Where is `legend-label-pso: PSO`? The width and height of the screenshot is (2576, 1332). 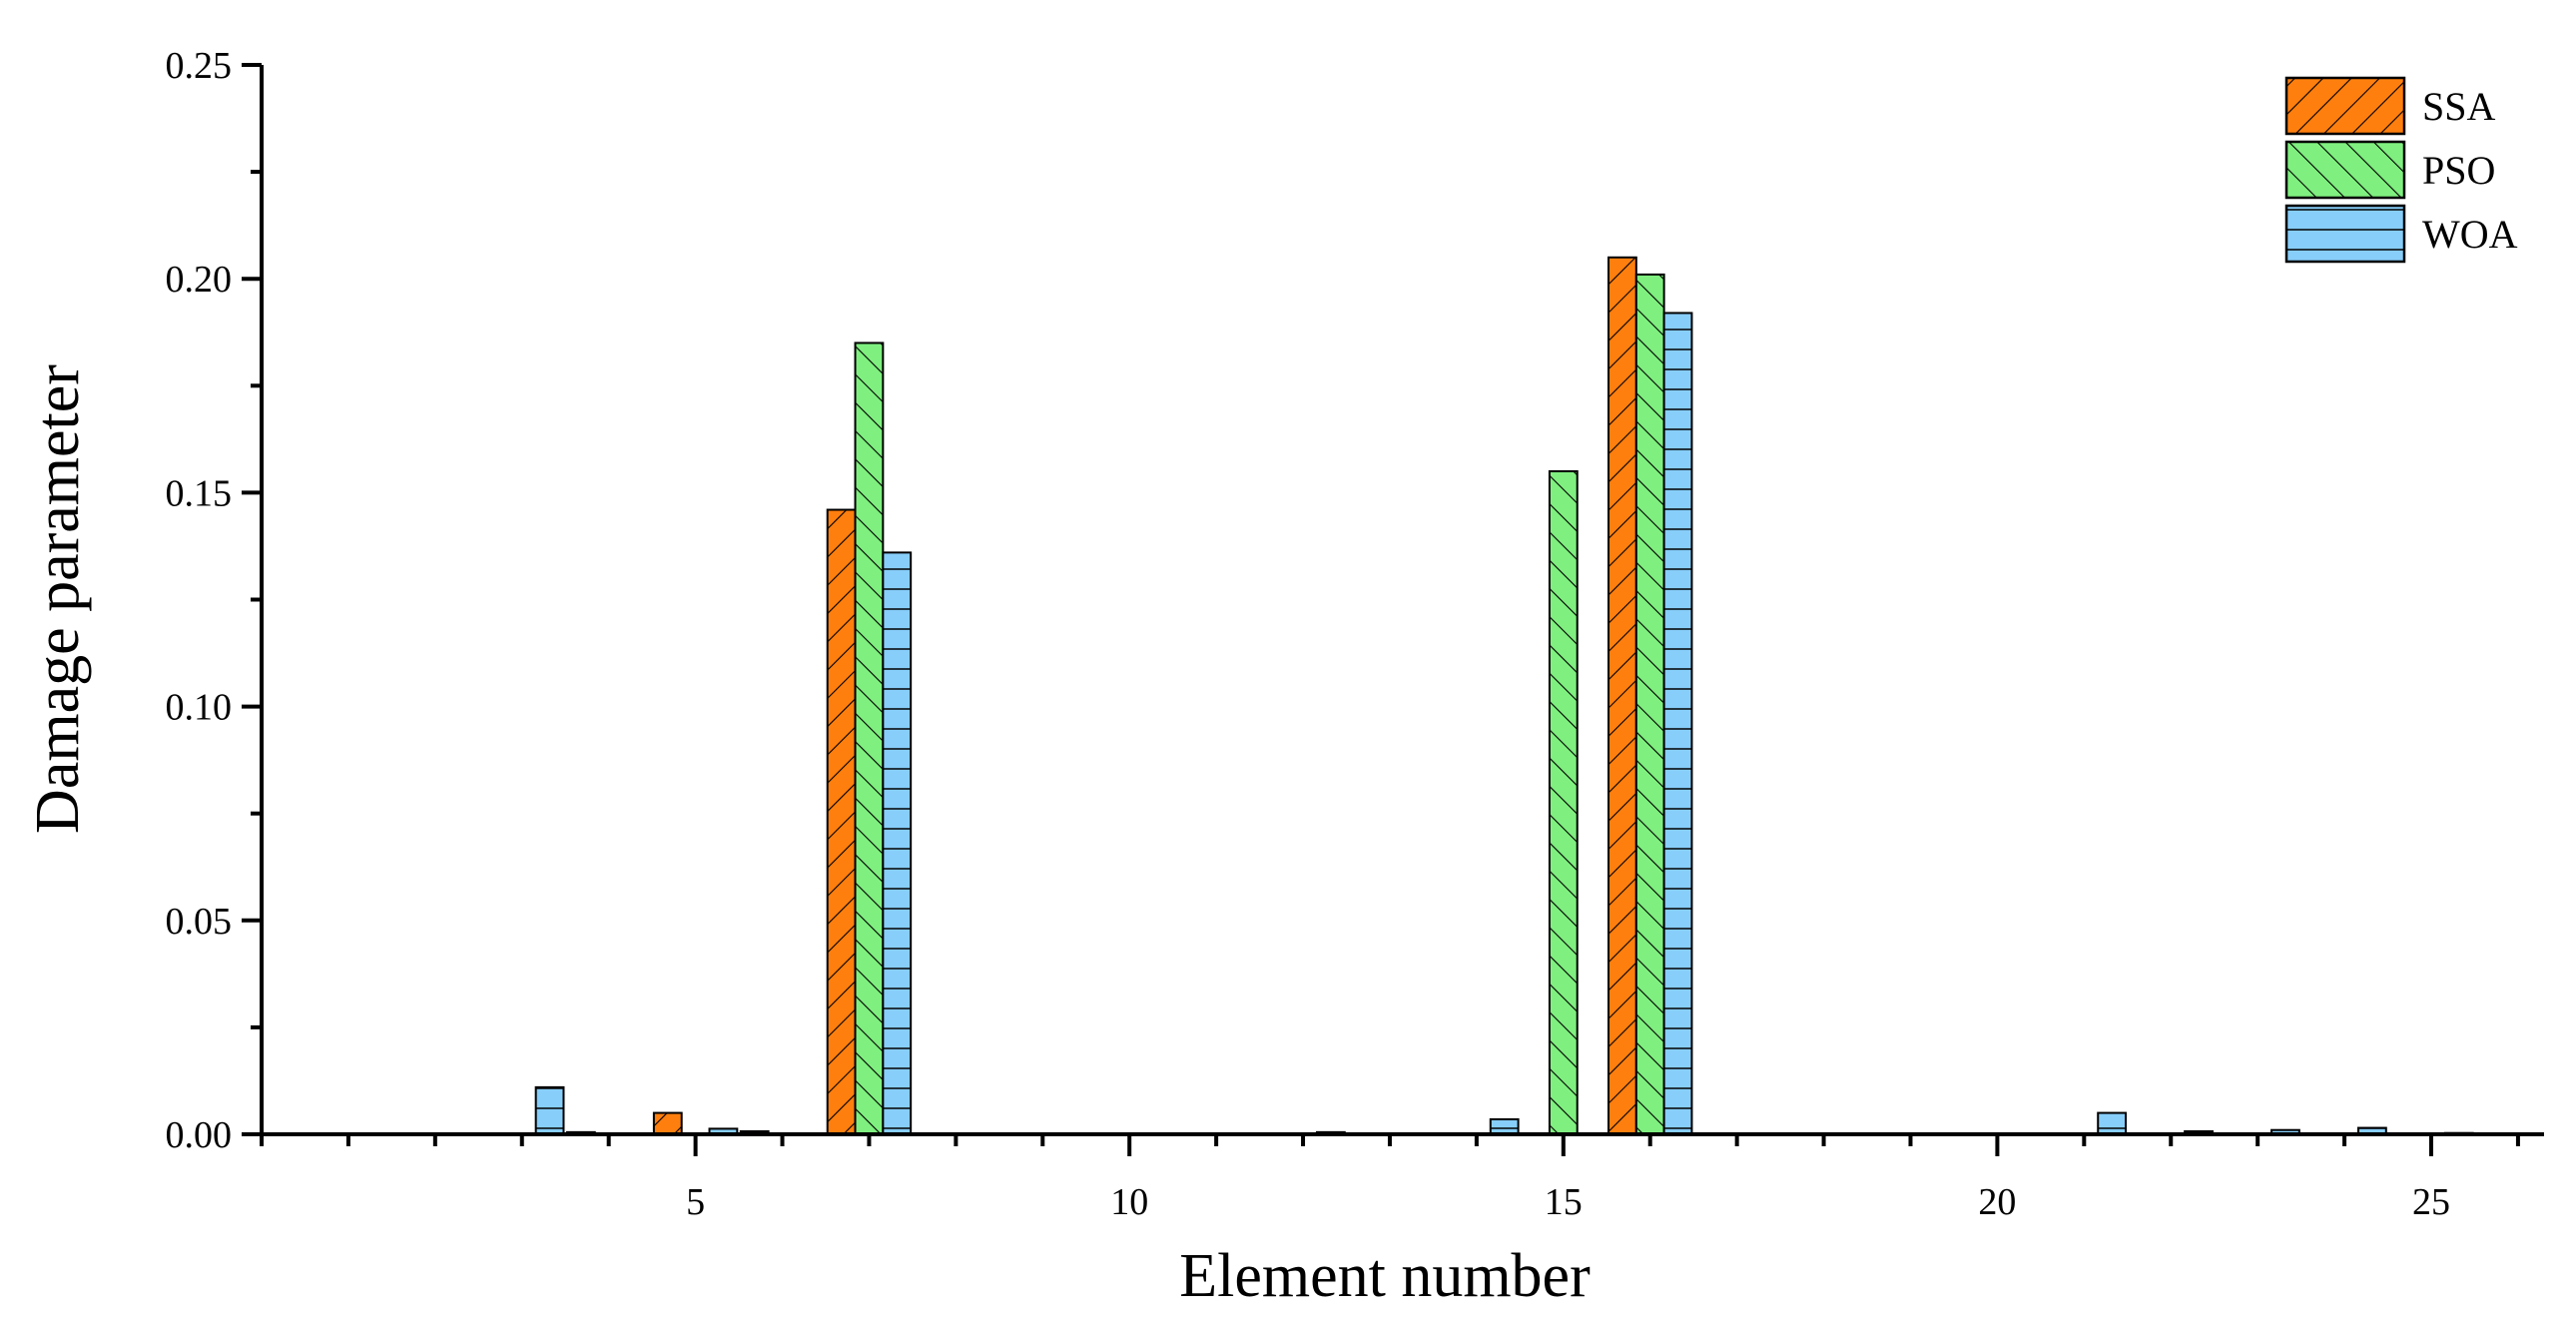 legend-label-pso: PSO is located at coordinates (2458, 170).